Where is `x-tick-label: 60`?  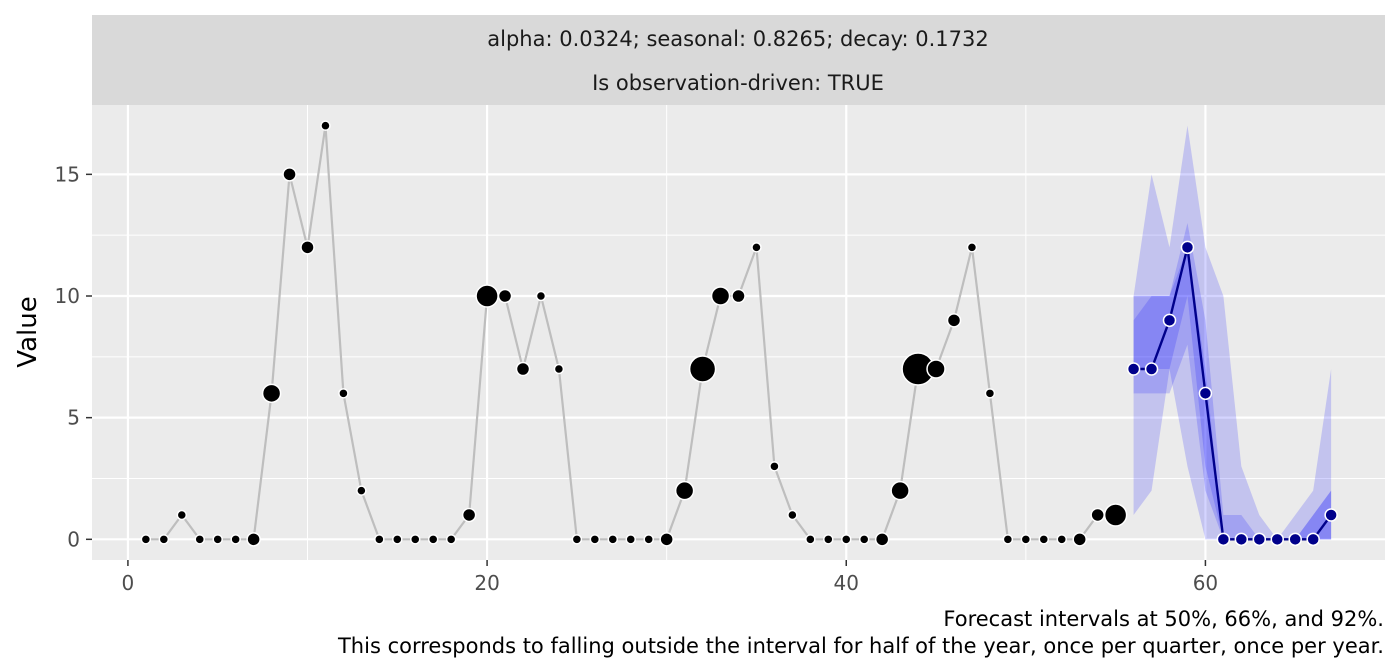 x-tick-label: 60 is located at coordinates (1205, 583).